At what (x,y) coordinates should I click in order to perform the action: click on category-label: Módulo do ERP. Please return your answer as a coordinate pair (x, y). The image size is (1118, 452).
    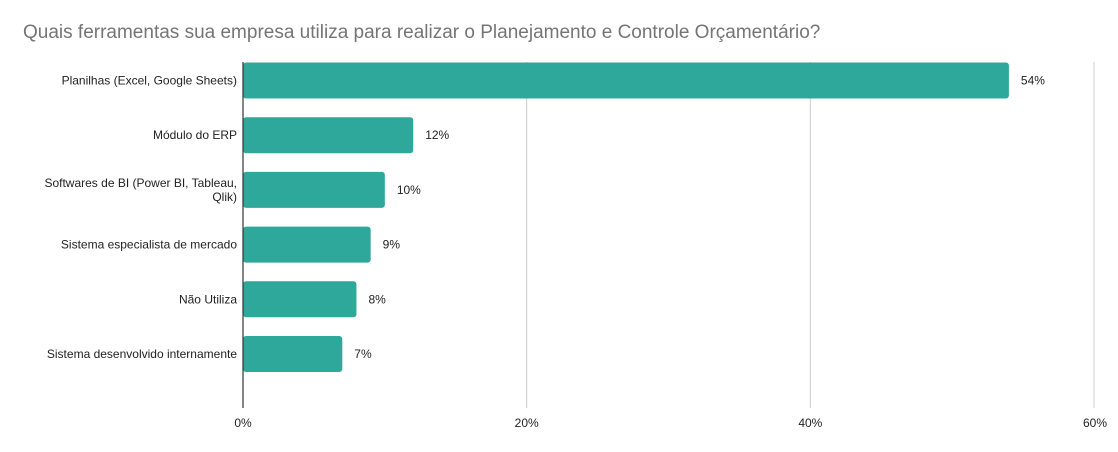
    Looking at the image, I should click on (195, 135).